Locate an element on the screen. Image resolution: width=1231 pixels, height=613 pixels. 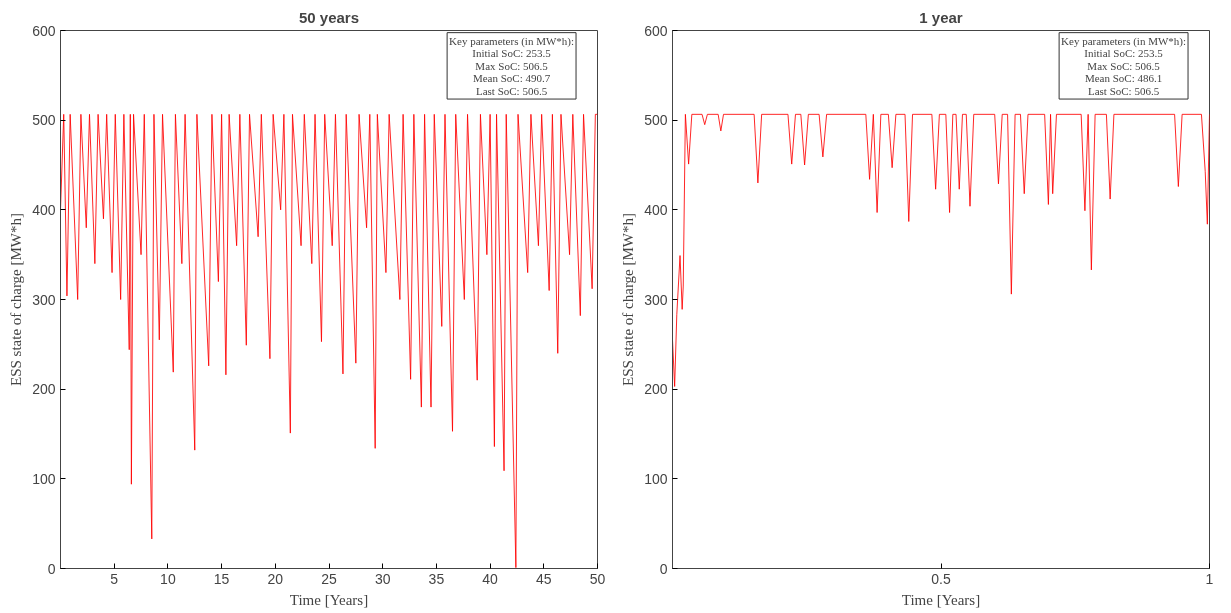
x-tick-label: 10 is located at coordinates (168, 578).